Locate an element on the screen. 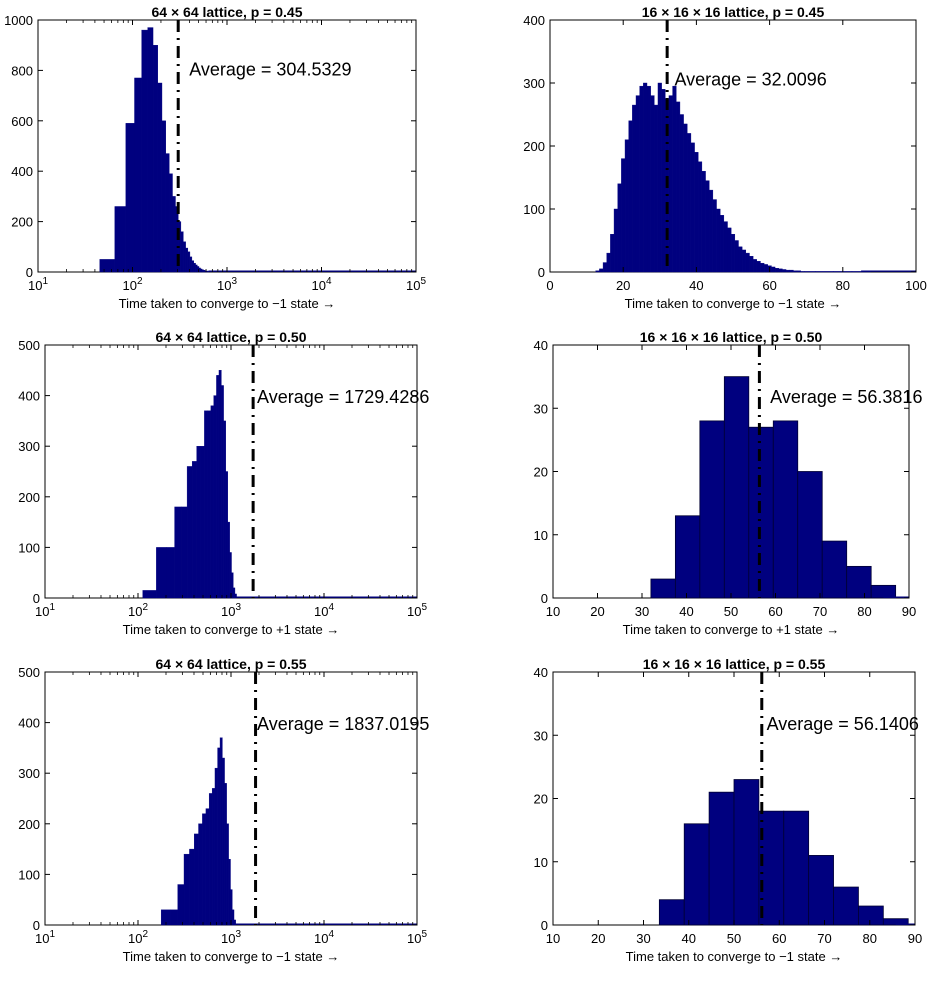 The width and height of the screenshot is (941, 982). y-tick-label: 400 is located at coordinates (29, 723).